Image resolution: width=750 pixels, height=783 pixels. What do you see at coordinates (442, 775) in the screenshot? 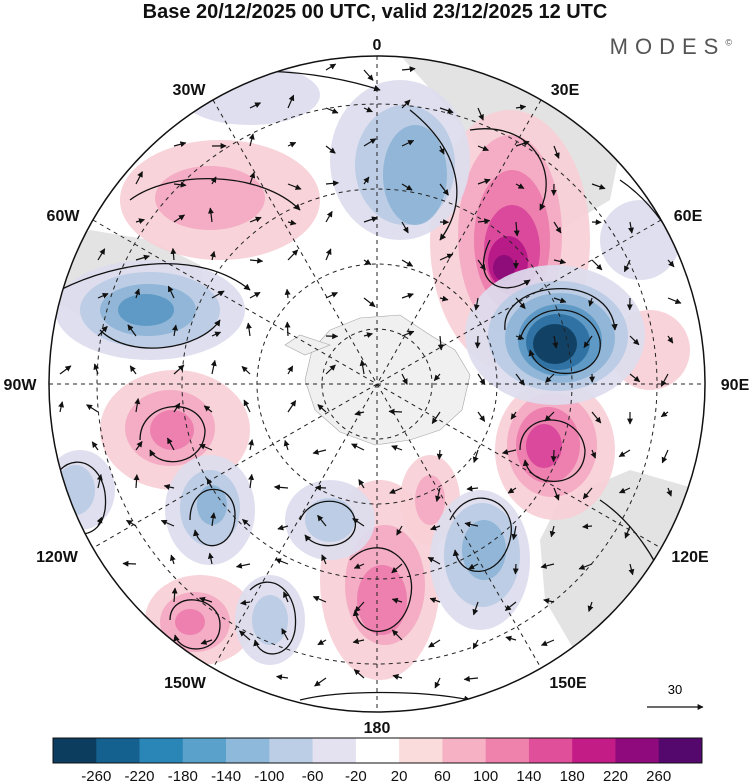
I see `colorbar-tick-label: 60` at bounding box center [442, 775].